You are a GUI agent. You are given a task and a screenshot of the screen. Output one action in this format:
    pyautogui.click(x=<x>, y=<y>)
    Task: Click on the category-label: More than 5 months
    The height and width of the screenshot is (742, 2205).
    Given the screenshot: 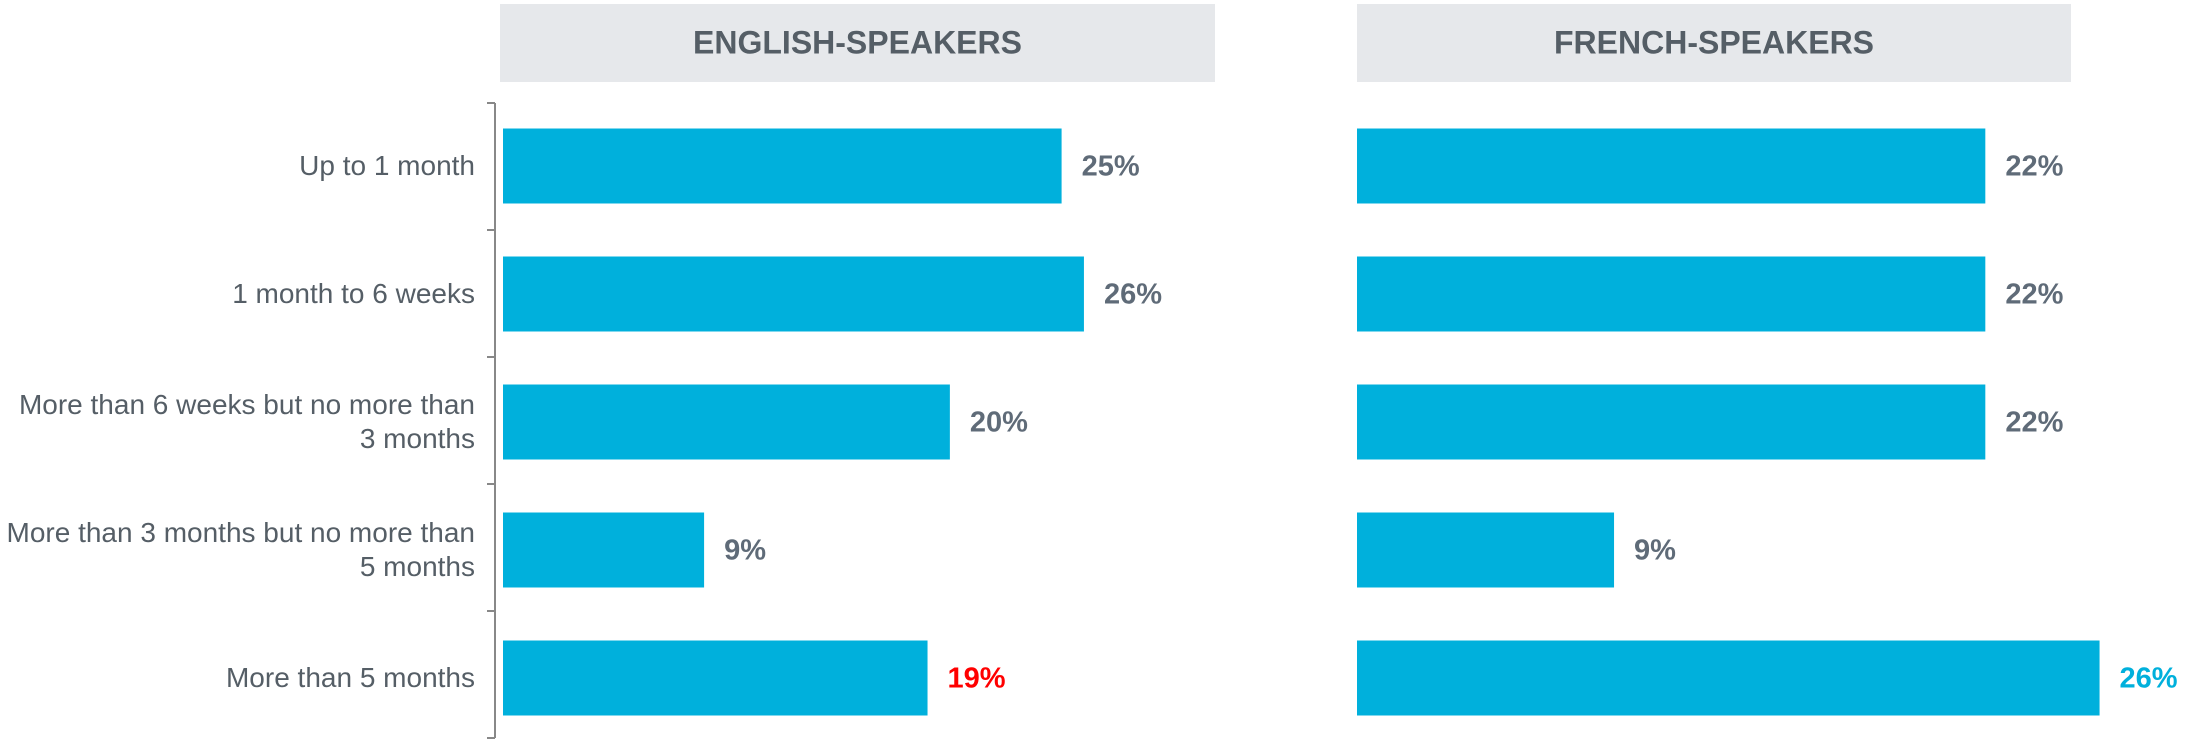 What is the action you would take?
    pyautogui.click(x=350, y=677)
    